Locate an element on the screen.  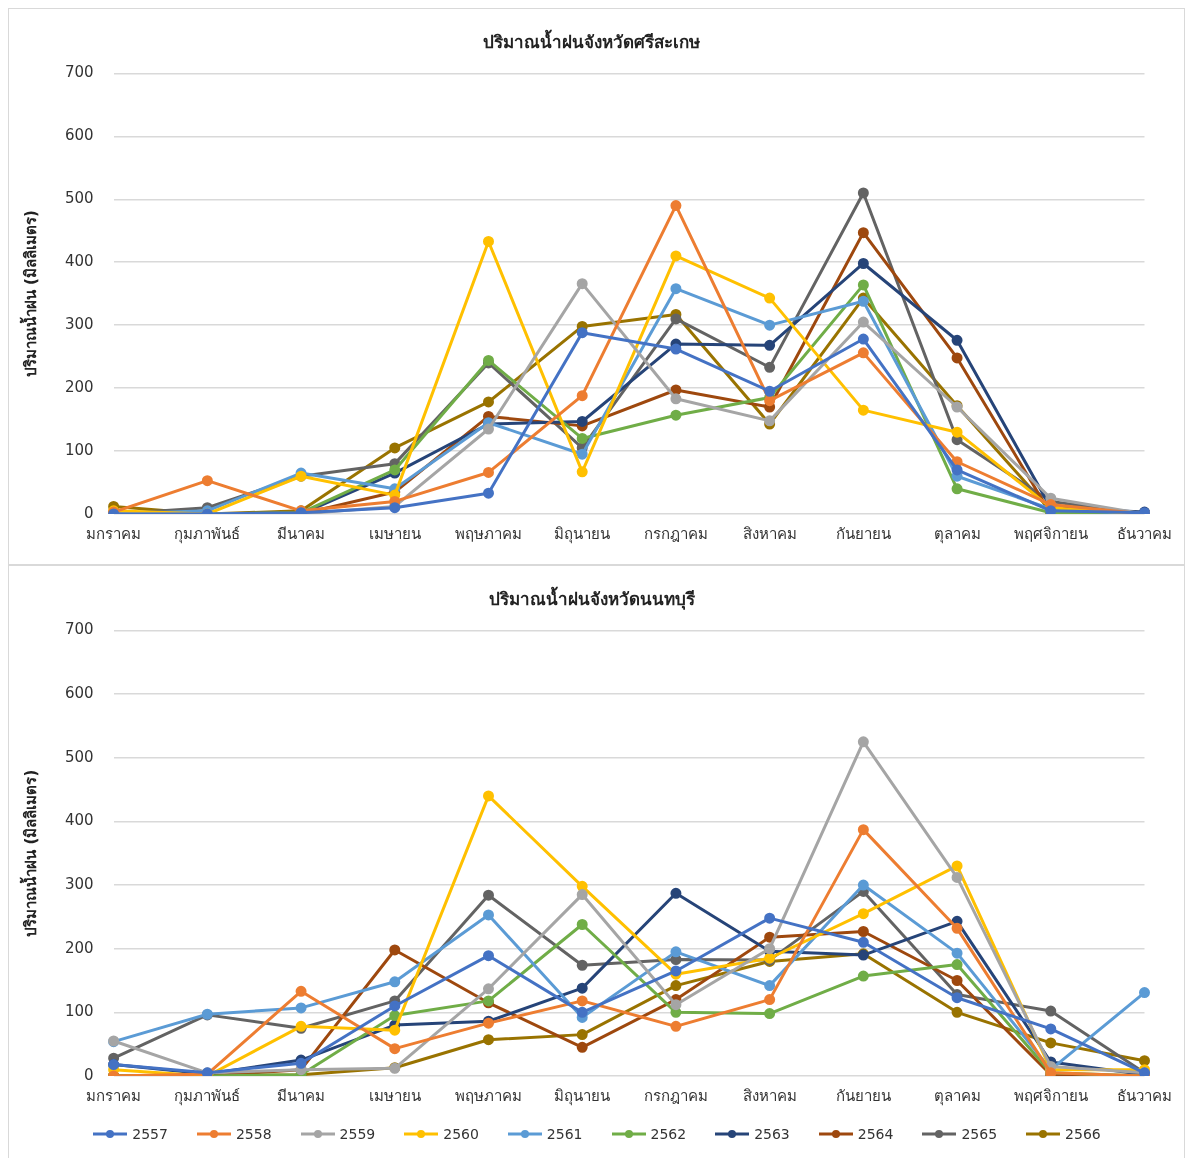
legend-label: 2559 is located at coordinates (357, 1134).